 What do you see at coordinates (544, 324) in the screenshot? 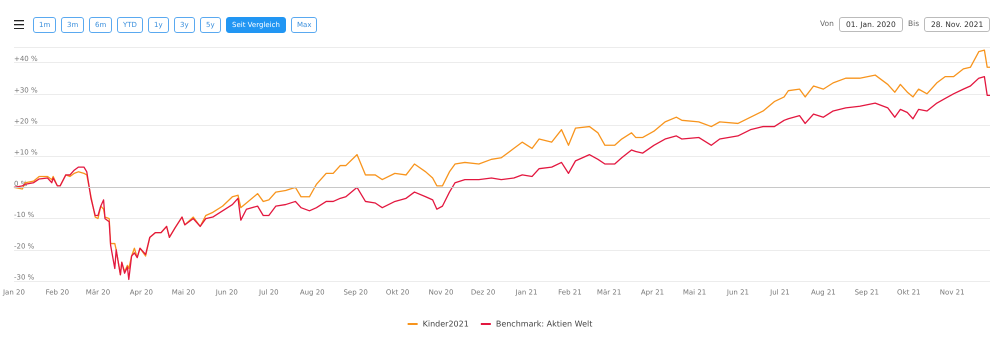
I see `legend-label: Benchmark: Aktien Welt` at bounding box center [544, 324].